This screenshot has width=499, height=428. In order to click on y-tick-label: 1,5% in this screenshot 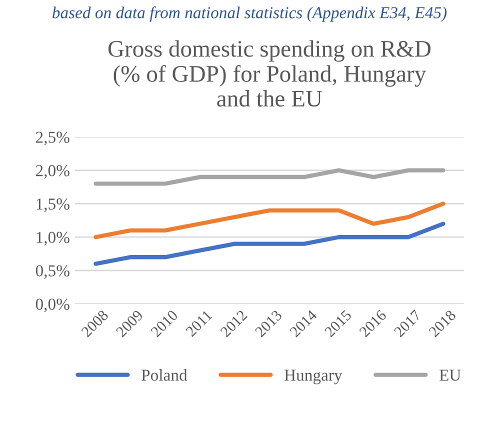, I will do `click(53, 205)`.